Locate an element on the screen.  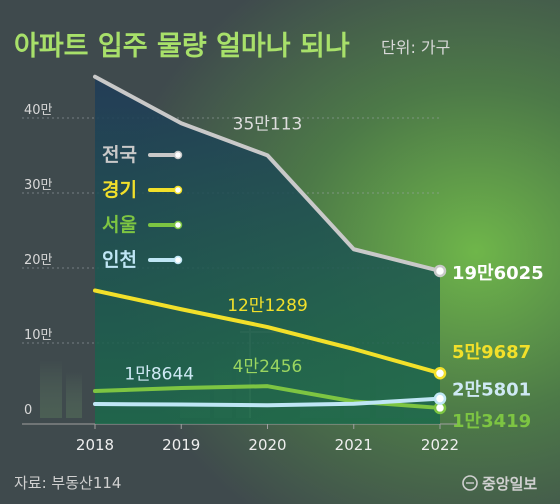
y-tick-label: 40만 is located at coordinates (38, 110).